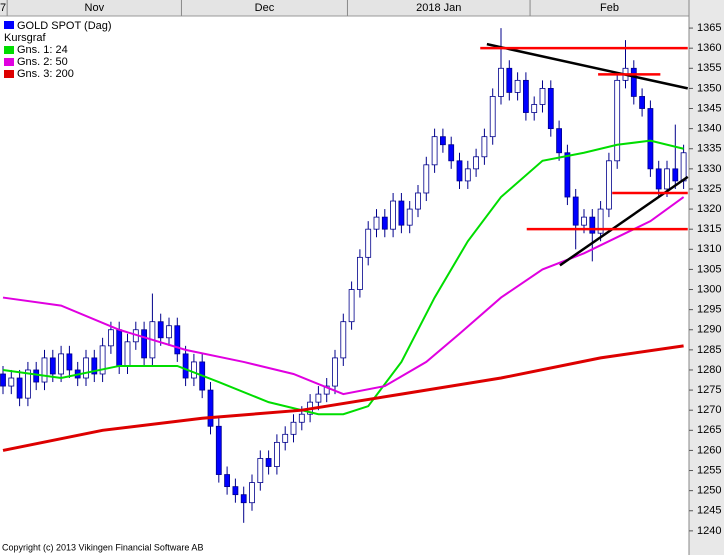 This screenshot has height=555, width=724. What do you see at coordinates (709, 289) in the screenshot?
I see `y-tick-label: 1300` at bounding box center [709, 289].